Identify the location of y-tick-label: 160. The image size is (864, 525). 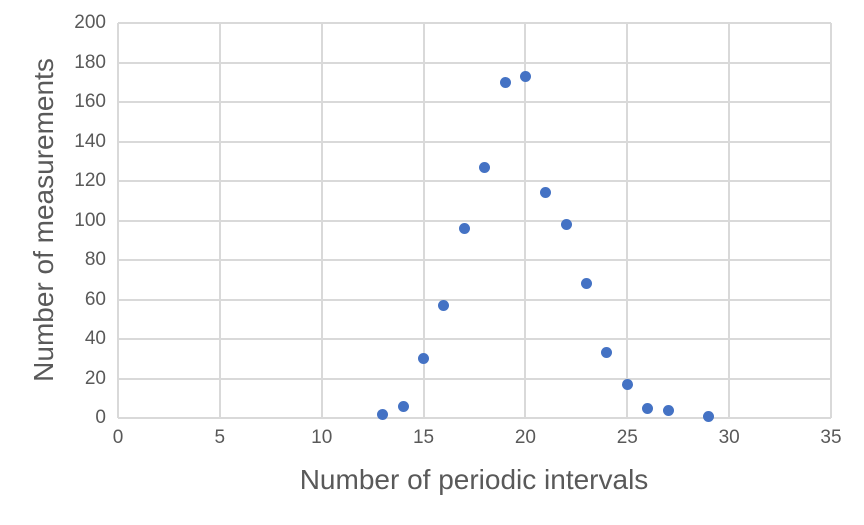
(90, 101).